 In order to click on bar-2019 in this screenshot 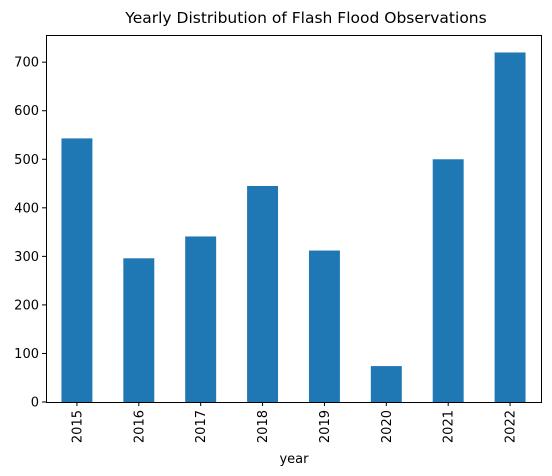, I will do `click(324, 326)`.